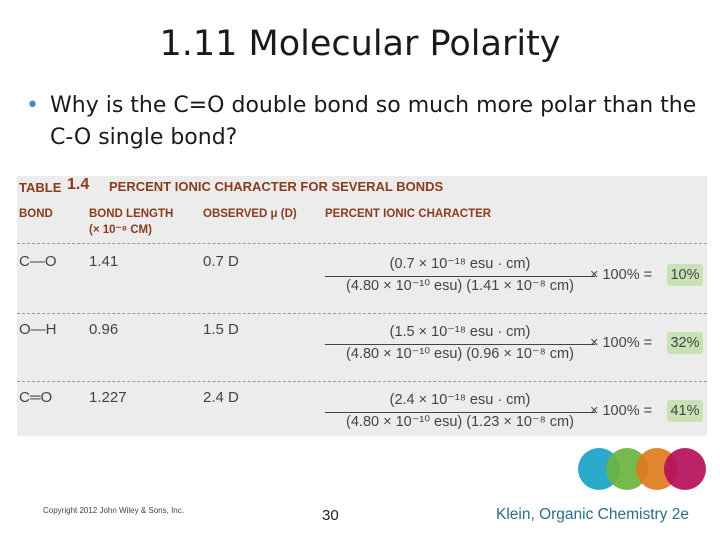  What do you see at coordinates (36, 397) in the screenshot?
I see `row-3-bond: C═O` at bounding box center [36, 397].